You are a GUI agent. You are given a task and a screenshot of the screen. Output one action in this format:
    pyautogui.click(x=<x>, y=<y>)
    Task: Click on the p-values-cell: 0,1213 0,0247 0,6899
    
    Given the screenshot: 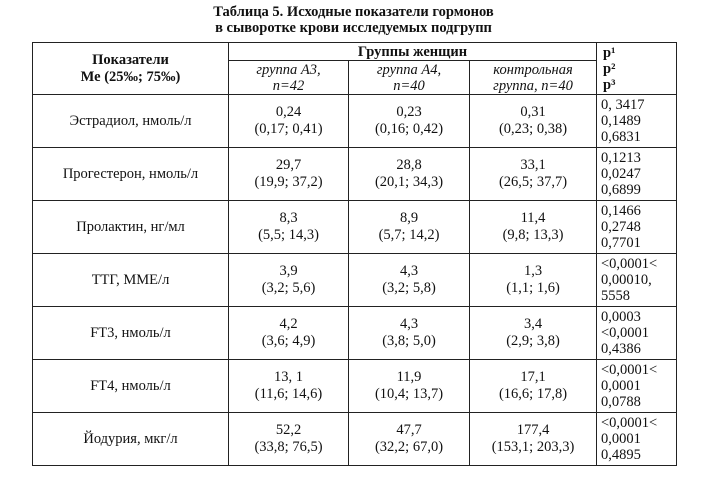 What is the action you would take?
    pyautogui.click(x=636, y=174)
    